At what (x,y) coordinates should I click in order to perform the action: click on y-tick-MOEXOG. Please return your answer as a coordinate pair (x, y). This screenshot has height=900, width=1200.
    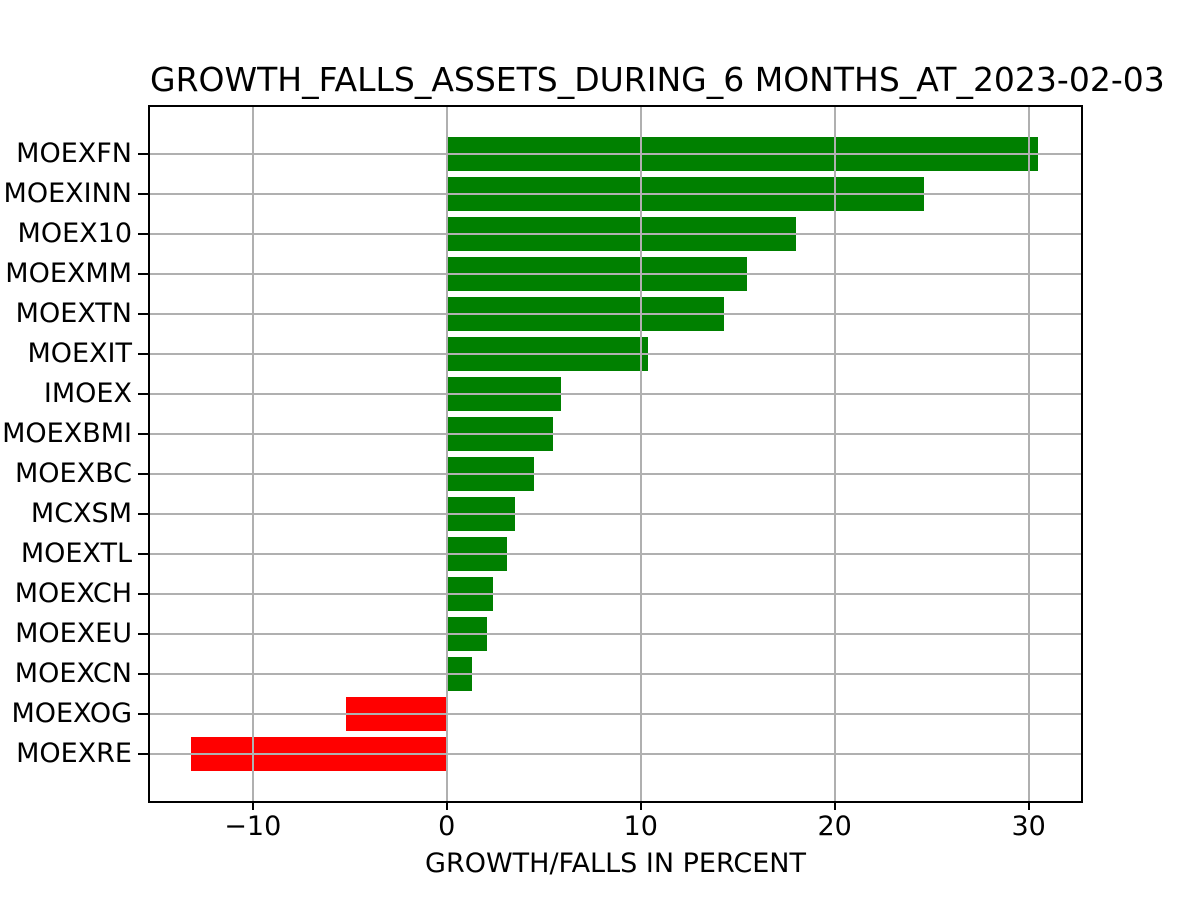
    Looking at the image, I should click on (143, 714).